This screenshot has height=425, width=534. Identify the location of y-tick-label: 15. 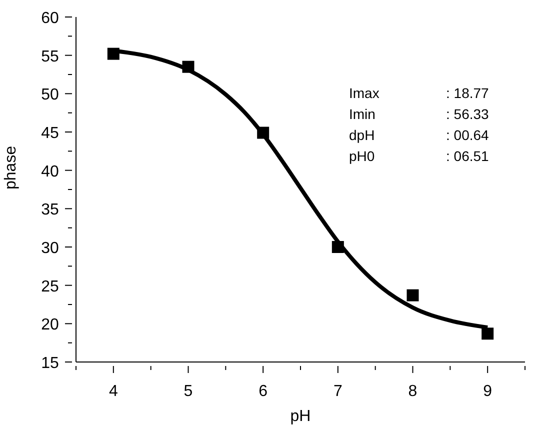
(50, 363).